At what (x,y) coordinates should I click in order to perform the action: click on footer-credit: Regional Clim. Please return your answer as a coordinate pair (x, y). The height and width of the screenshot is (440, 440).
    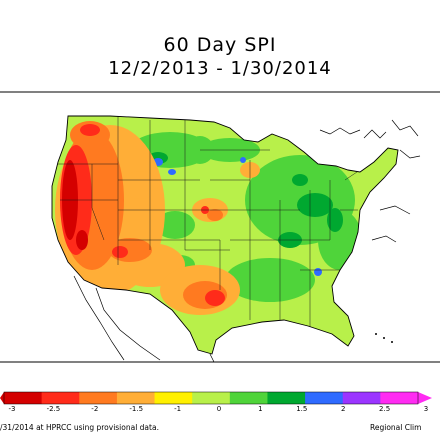
    Looking at the image, I should click on (396, 427).